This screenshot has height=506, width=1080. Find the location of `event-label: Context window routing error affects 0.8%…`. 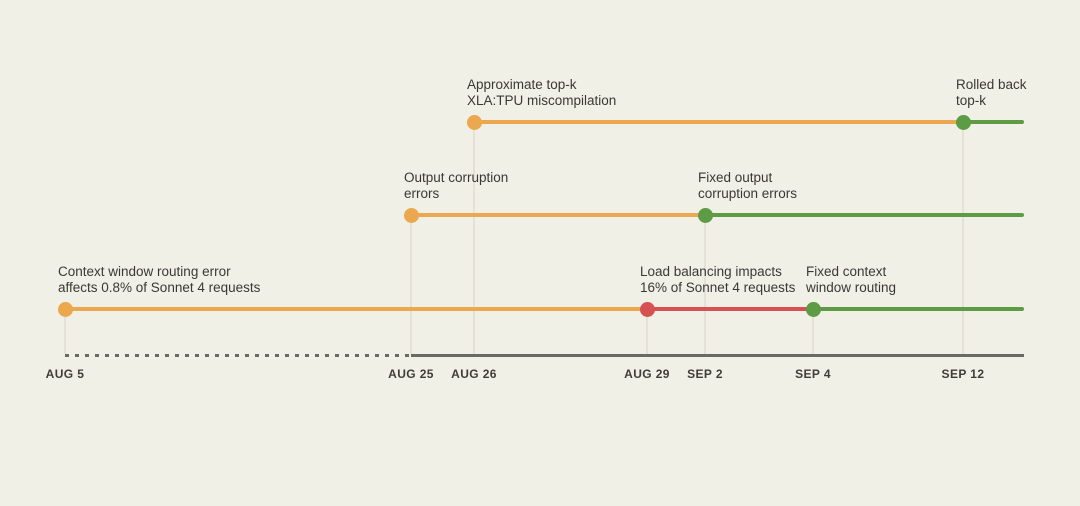

event-label: Context window routing error affects 0.8%… is located at coordinates (159, 279).